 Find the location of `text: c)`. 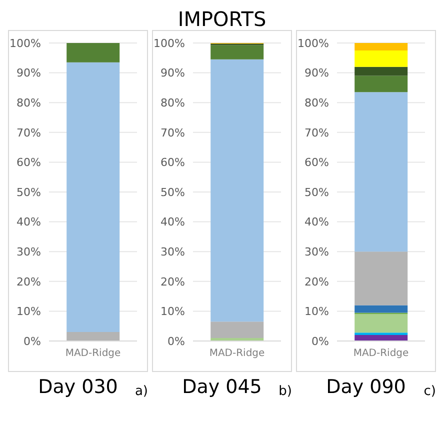

text: c) is located at coordinates (430, 391).